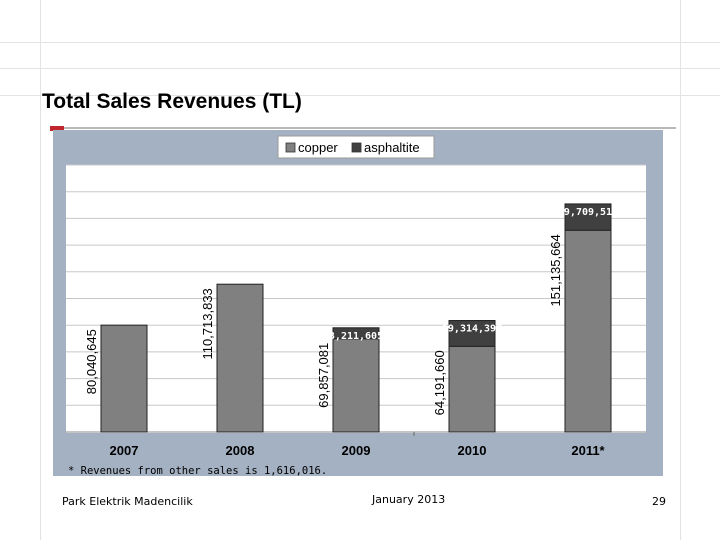 Image resolution: width=720 pixels, height=540 pixels. I want to click on category-label-4: 2011*, so click(588, 450).